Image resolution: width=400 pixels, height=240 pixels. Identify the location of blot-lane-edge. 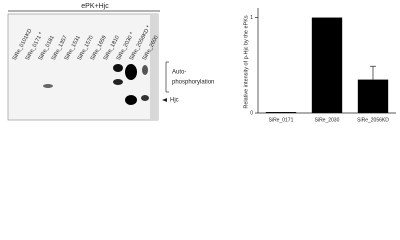
(154, 67).